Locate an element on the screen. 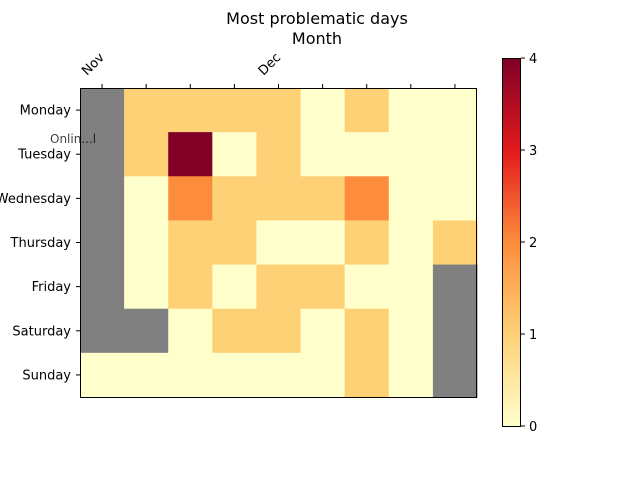 The width and height of the screenshot is (640, 484). x-tick-label: Nov is located at coordinates (93, 64).